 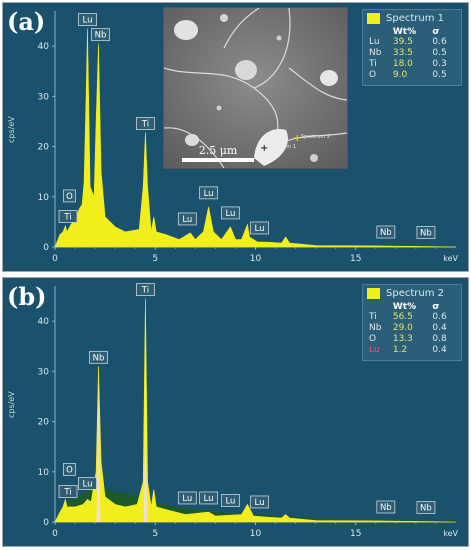 I want to click on x-tick-label: 5, so click(x=155, y=259).